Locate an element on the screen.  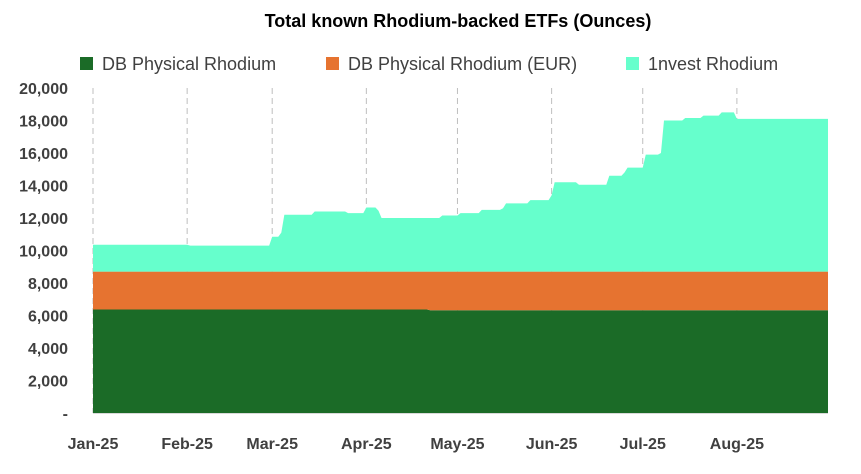
legend-item-1: DB Physical Rhodium (EUR) is located at coordinates (451, 64).